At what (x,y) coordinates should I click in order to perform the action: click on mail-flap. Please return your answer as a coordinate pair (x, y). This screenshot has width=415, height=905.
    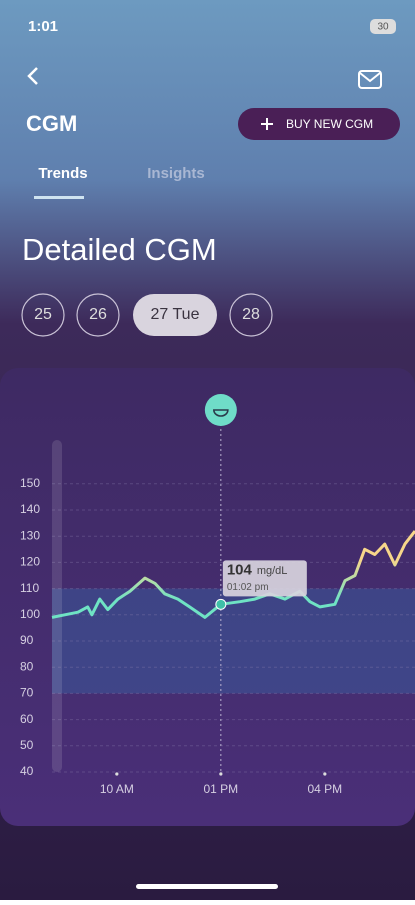
    Looking at the image, I should click on (370, 77).